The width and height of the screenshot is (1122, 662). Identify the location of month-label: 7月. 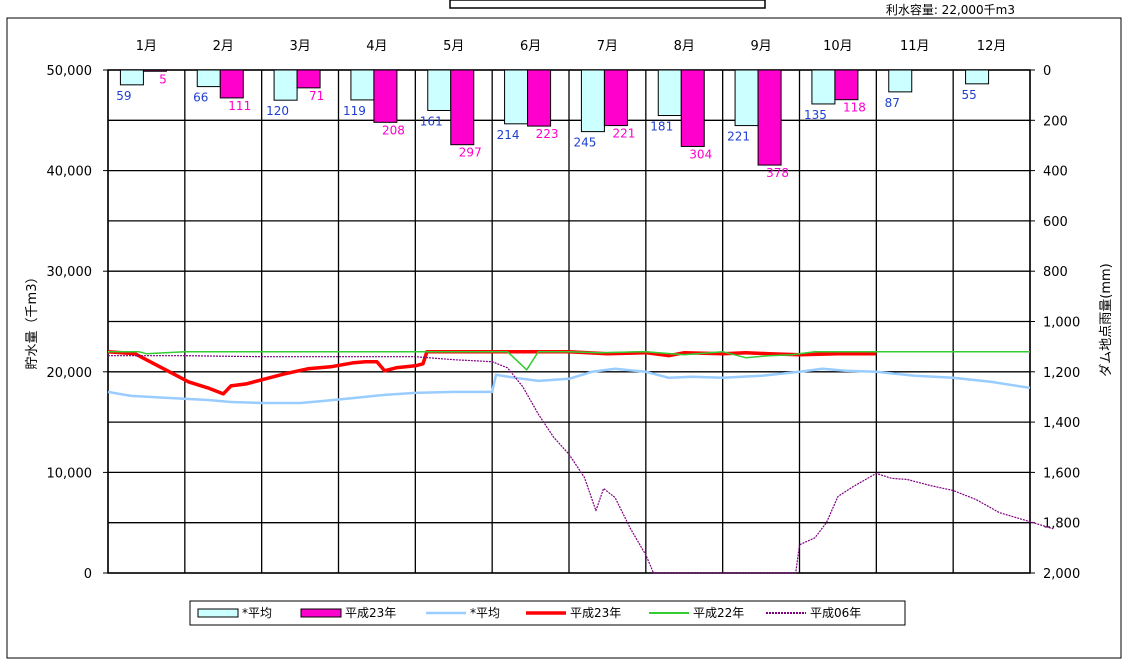
(607, 46).